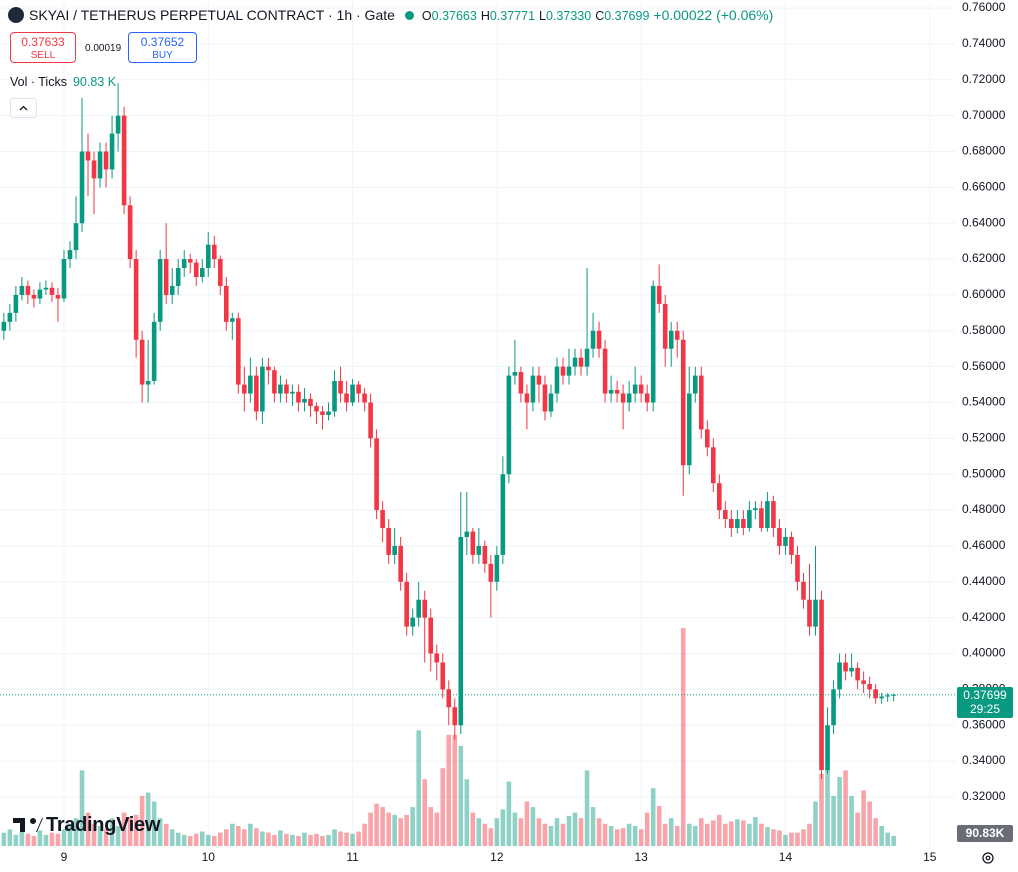 The image size is (1018, 872). I want to click on collapse-button, so click(23, 108).